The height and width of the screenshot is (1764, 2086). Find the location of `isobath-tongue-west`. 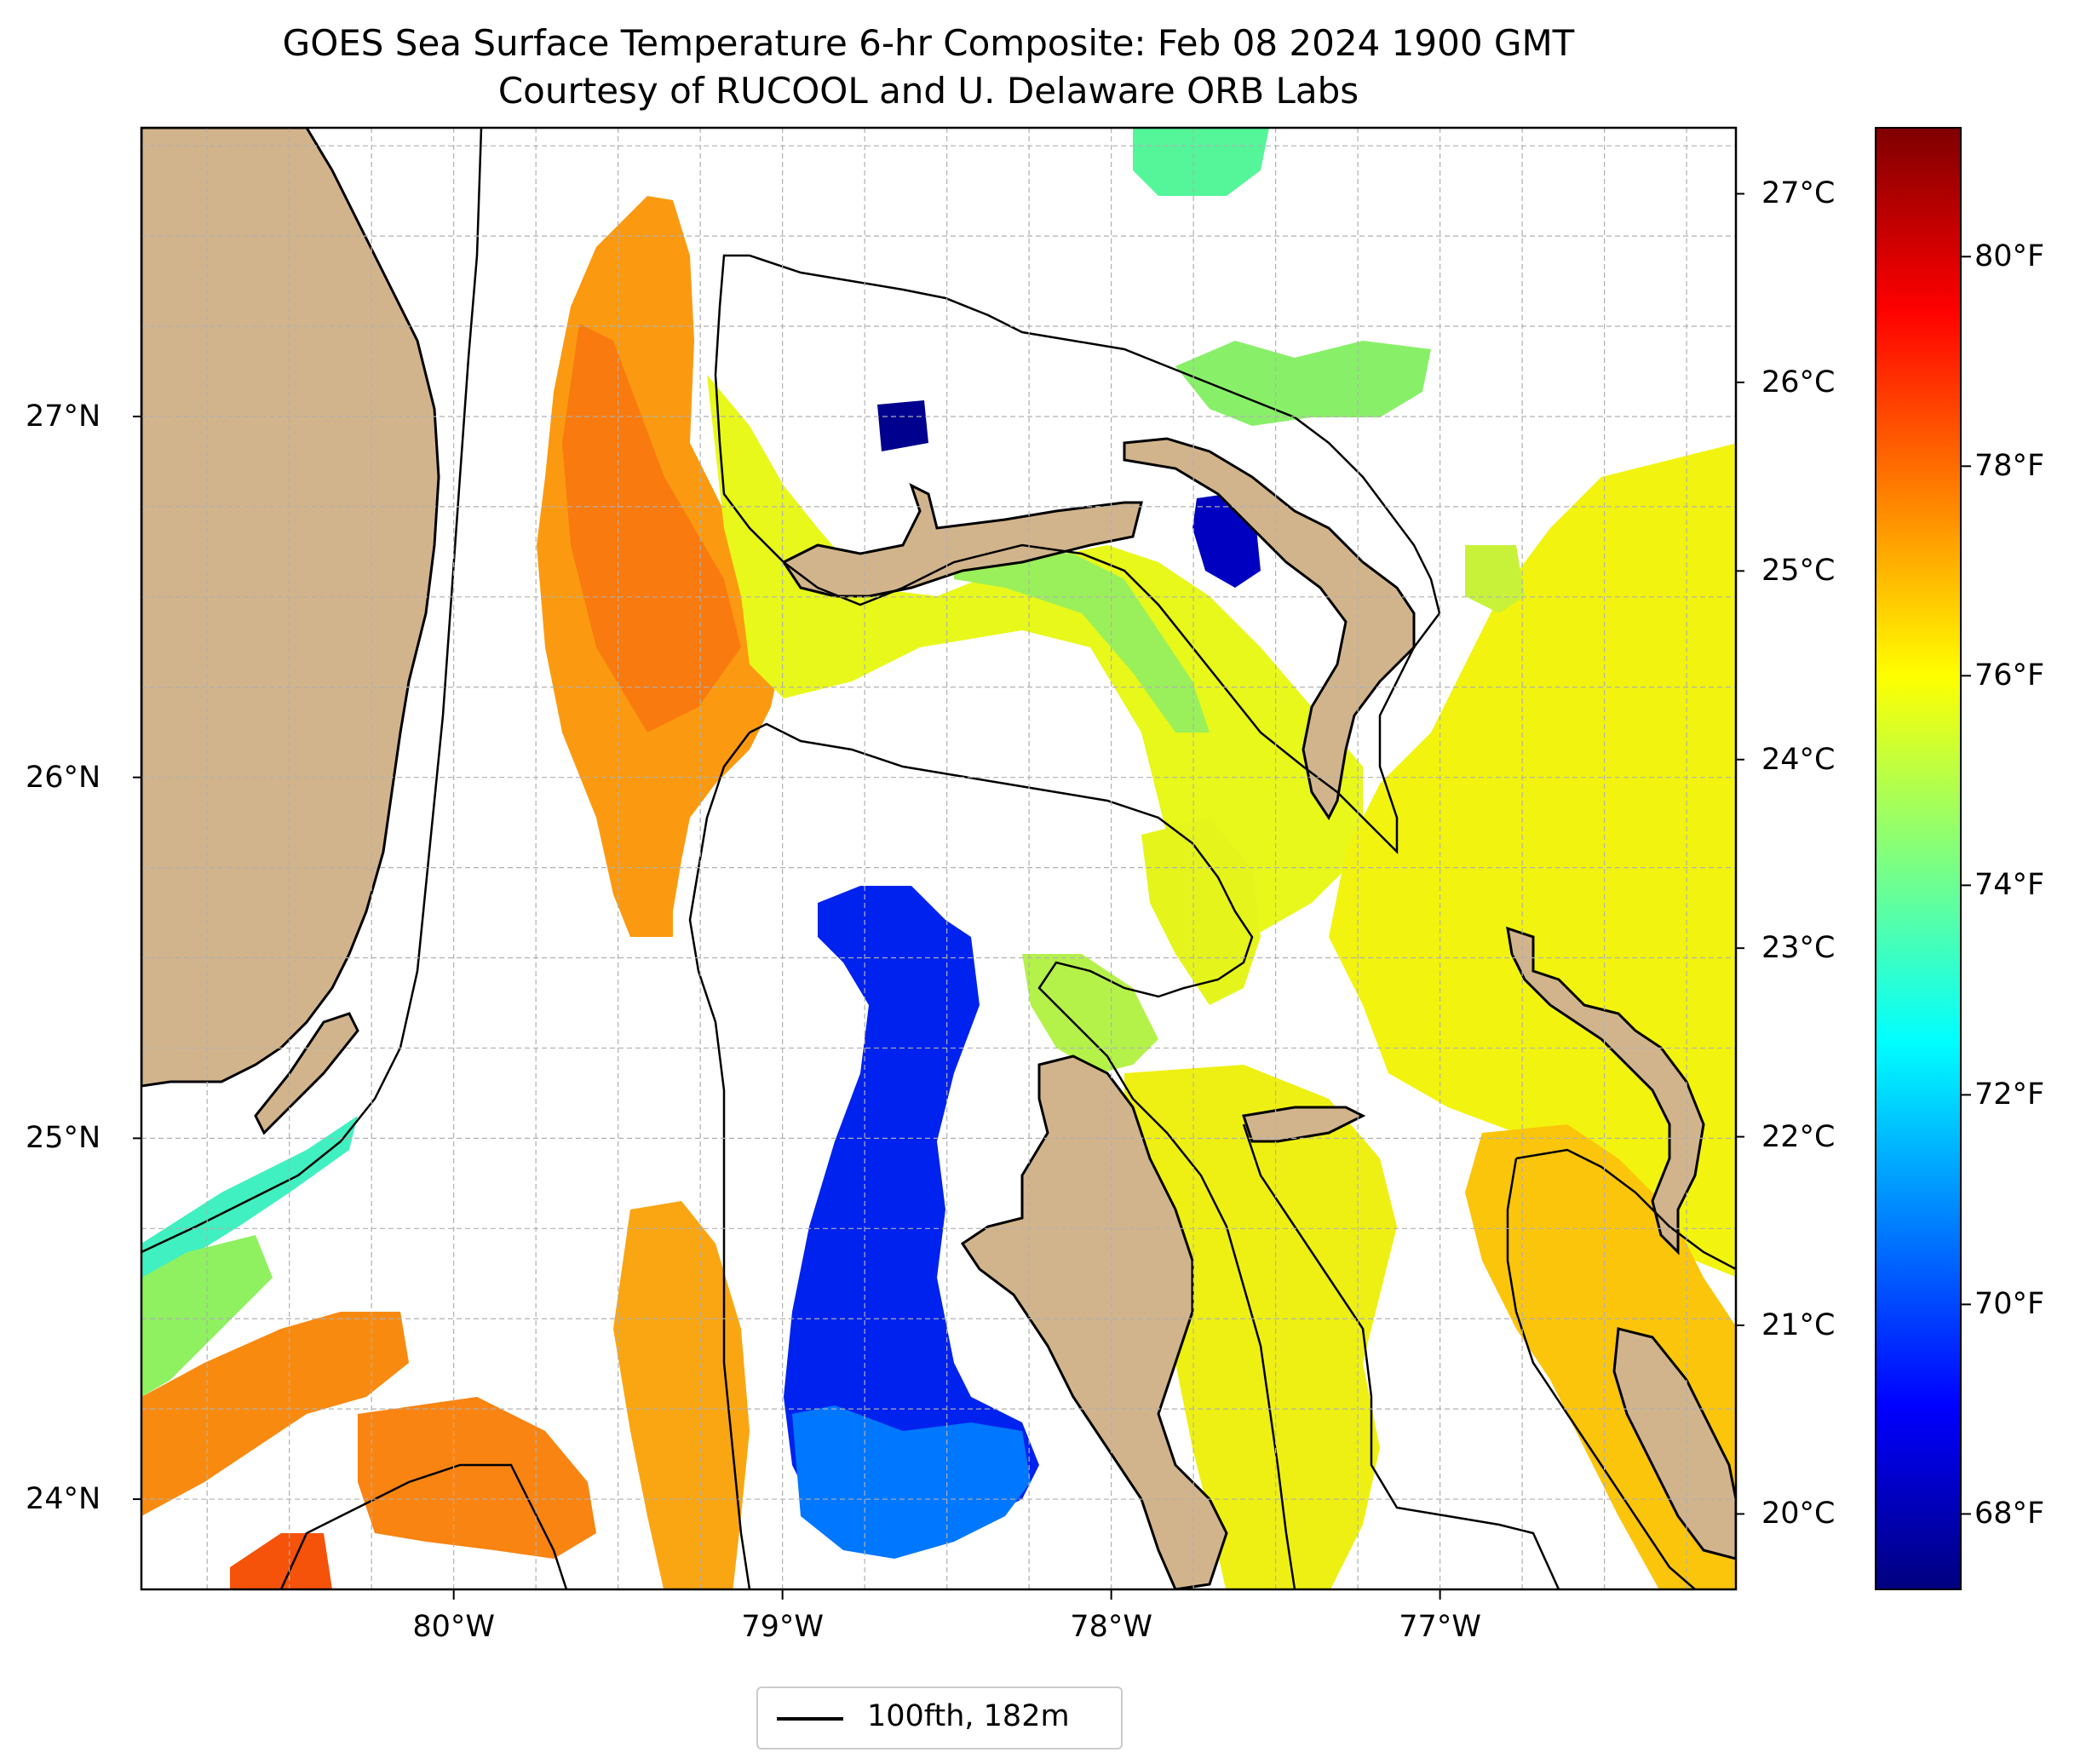

isobath-tongue-west is located at coordinates (719, 1160).